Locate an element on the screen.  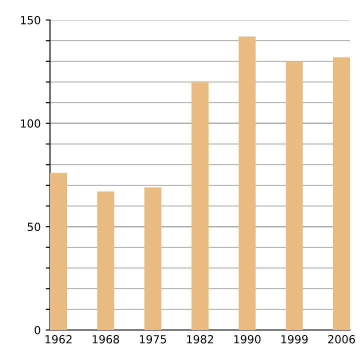
x-tick-label: 1990 is located at coordinates (247, 339).